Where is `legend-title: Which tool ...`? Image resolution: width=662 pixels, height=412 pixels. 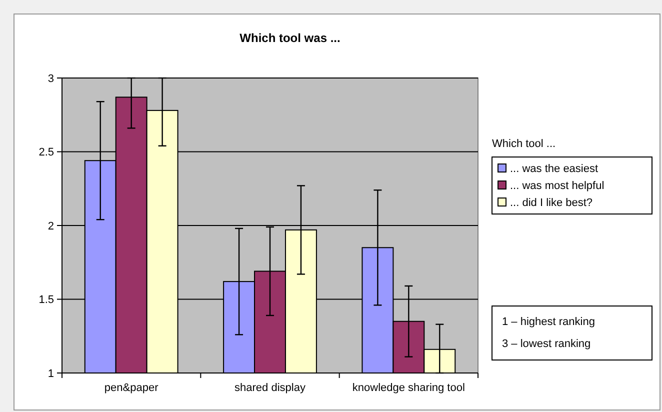
legend-title: Which tool ... is located at coordinates (524, 144).